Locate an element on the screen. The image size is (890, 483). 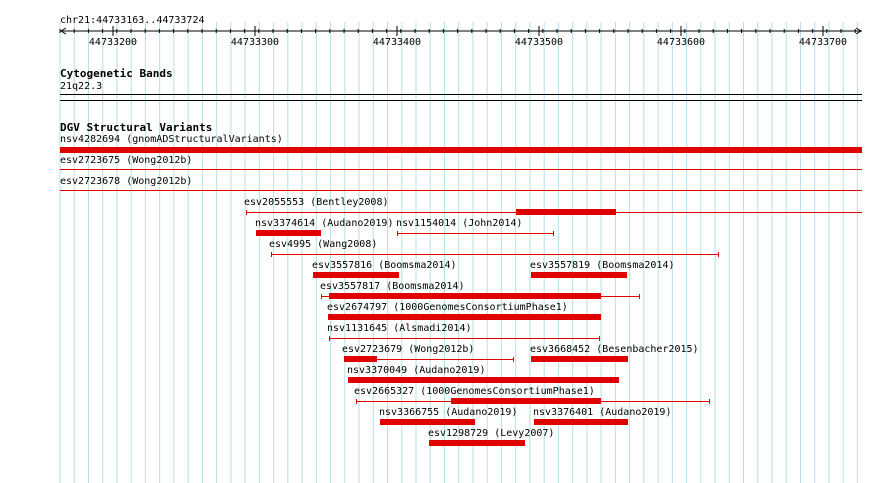
feature-label: esv2674797 (1000GenomesConsortiumPhase1) is located at coordinates (447, 307).